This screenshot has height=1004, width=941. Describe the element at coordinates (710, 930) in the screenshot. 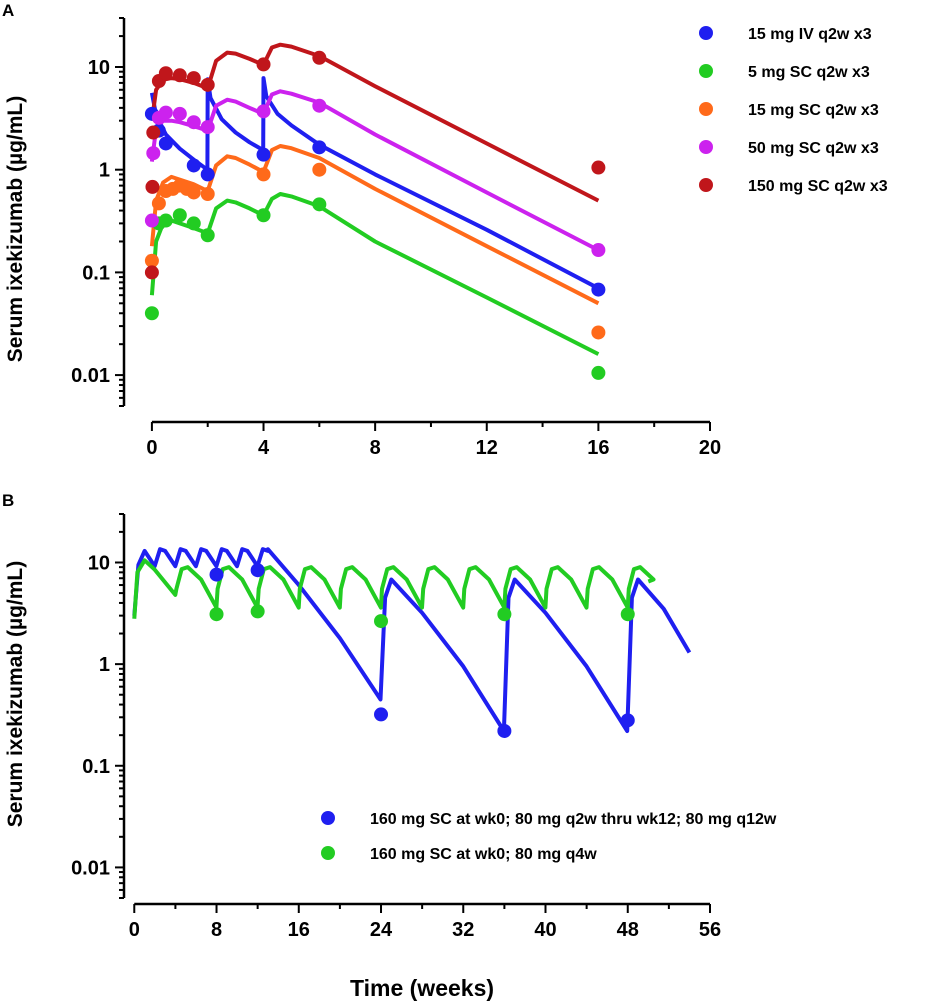

I see `x-tick-label: 56` at that location.